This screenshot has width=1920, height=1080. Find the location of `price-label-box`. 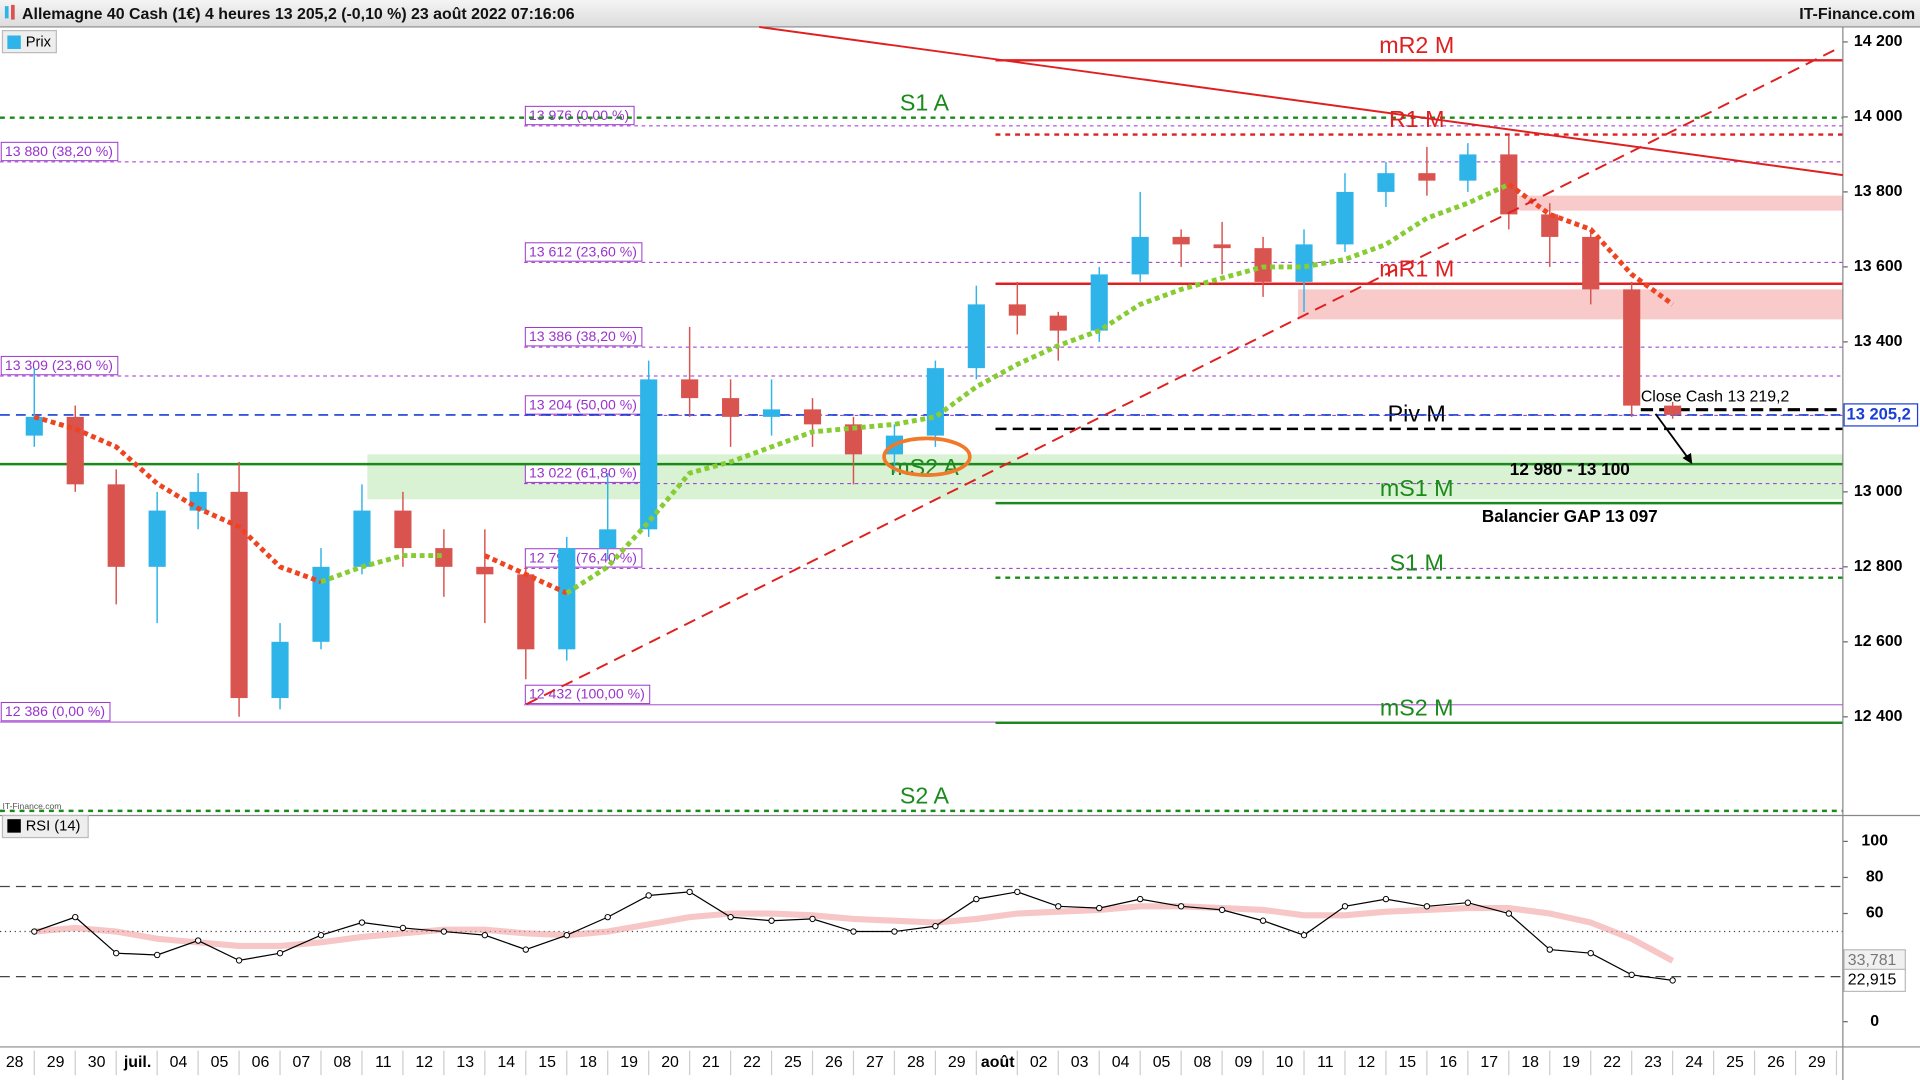

price-label-box is located at coordinates (1881, 415).